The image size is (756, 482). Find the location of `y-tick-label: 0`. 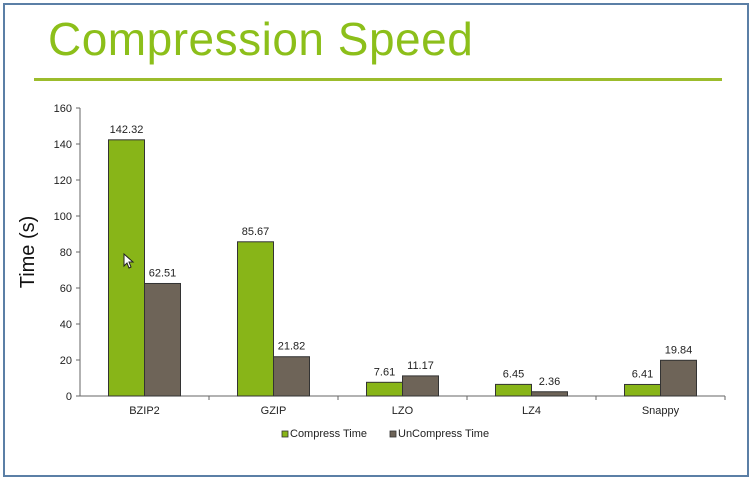

y-tick-label: 0 is located at coordinates (69, 397).